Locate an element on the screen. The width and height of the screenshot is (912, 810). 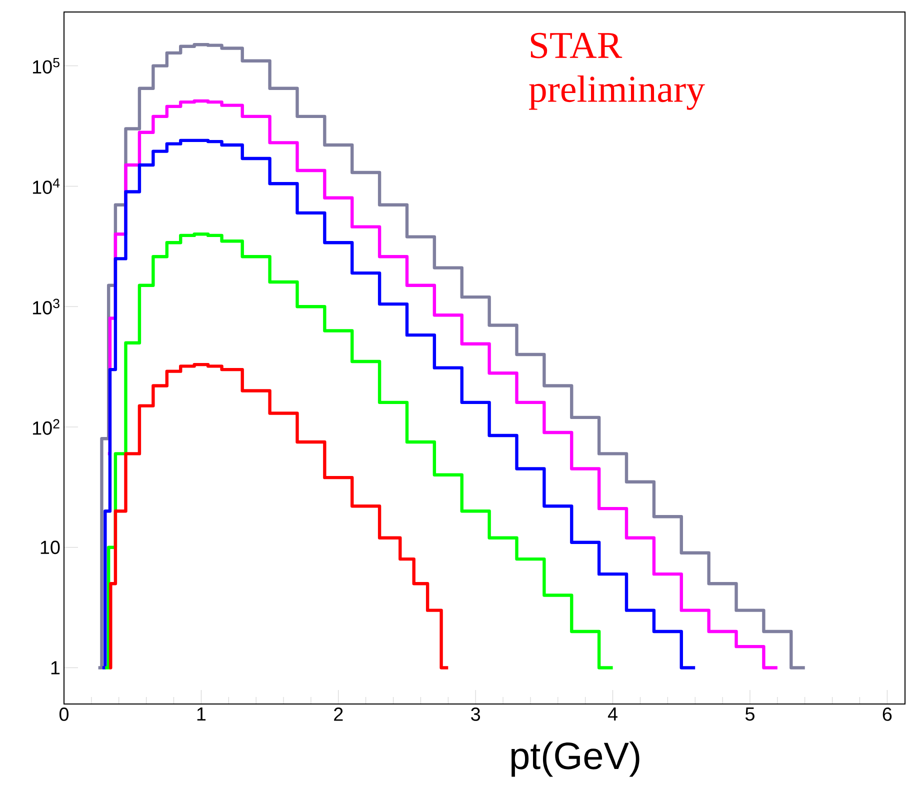
x-tick-label: 1 is located at coordinates (201, 714).